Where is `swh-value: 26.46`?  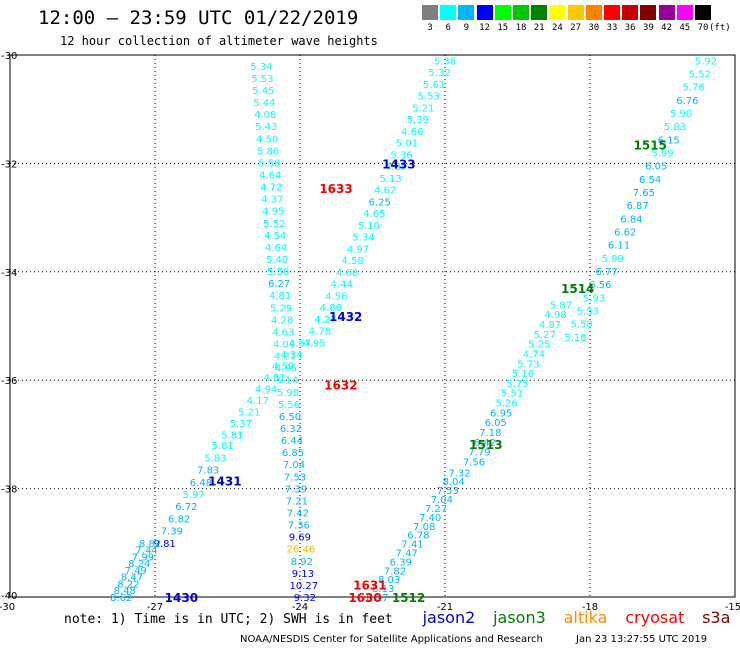
swh-value: 26.46 is located at coordinates (301, 550).